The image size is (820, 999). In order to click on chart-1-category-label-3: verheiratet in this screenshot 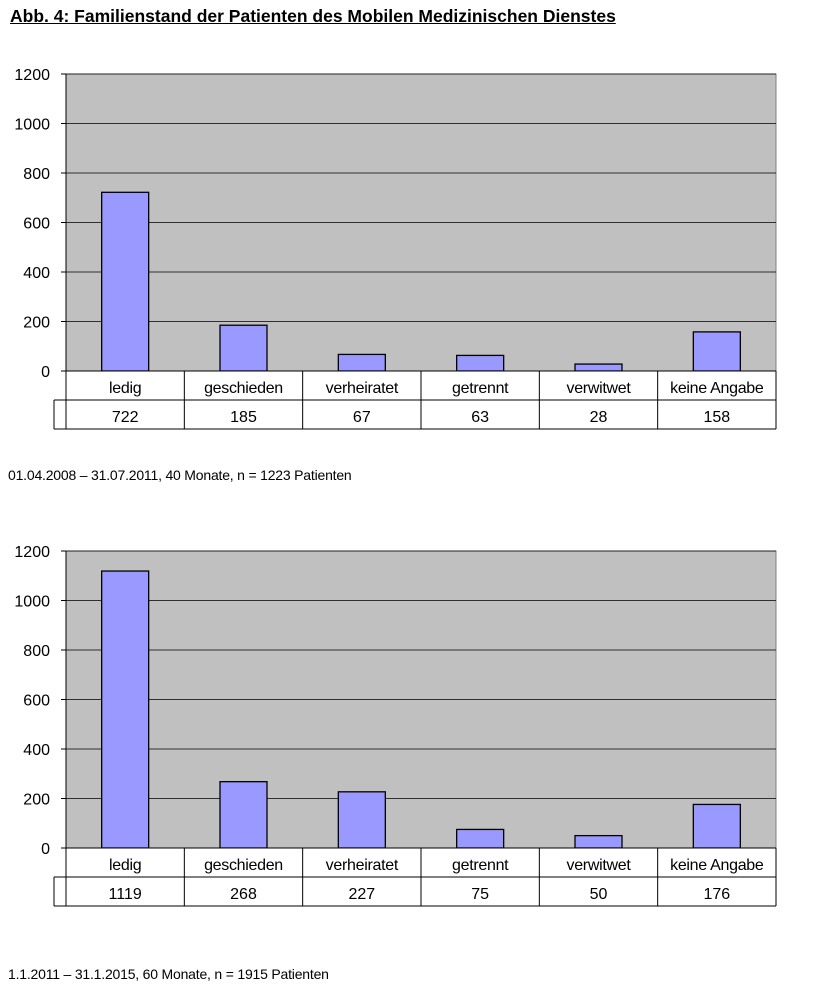, I will do `click(362, 388)`.